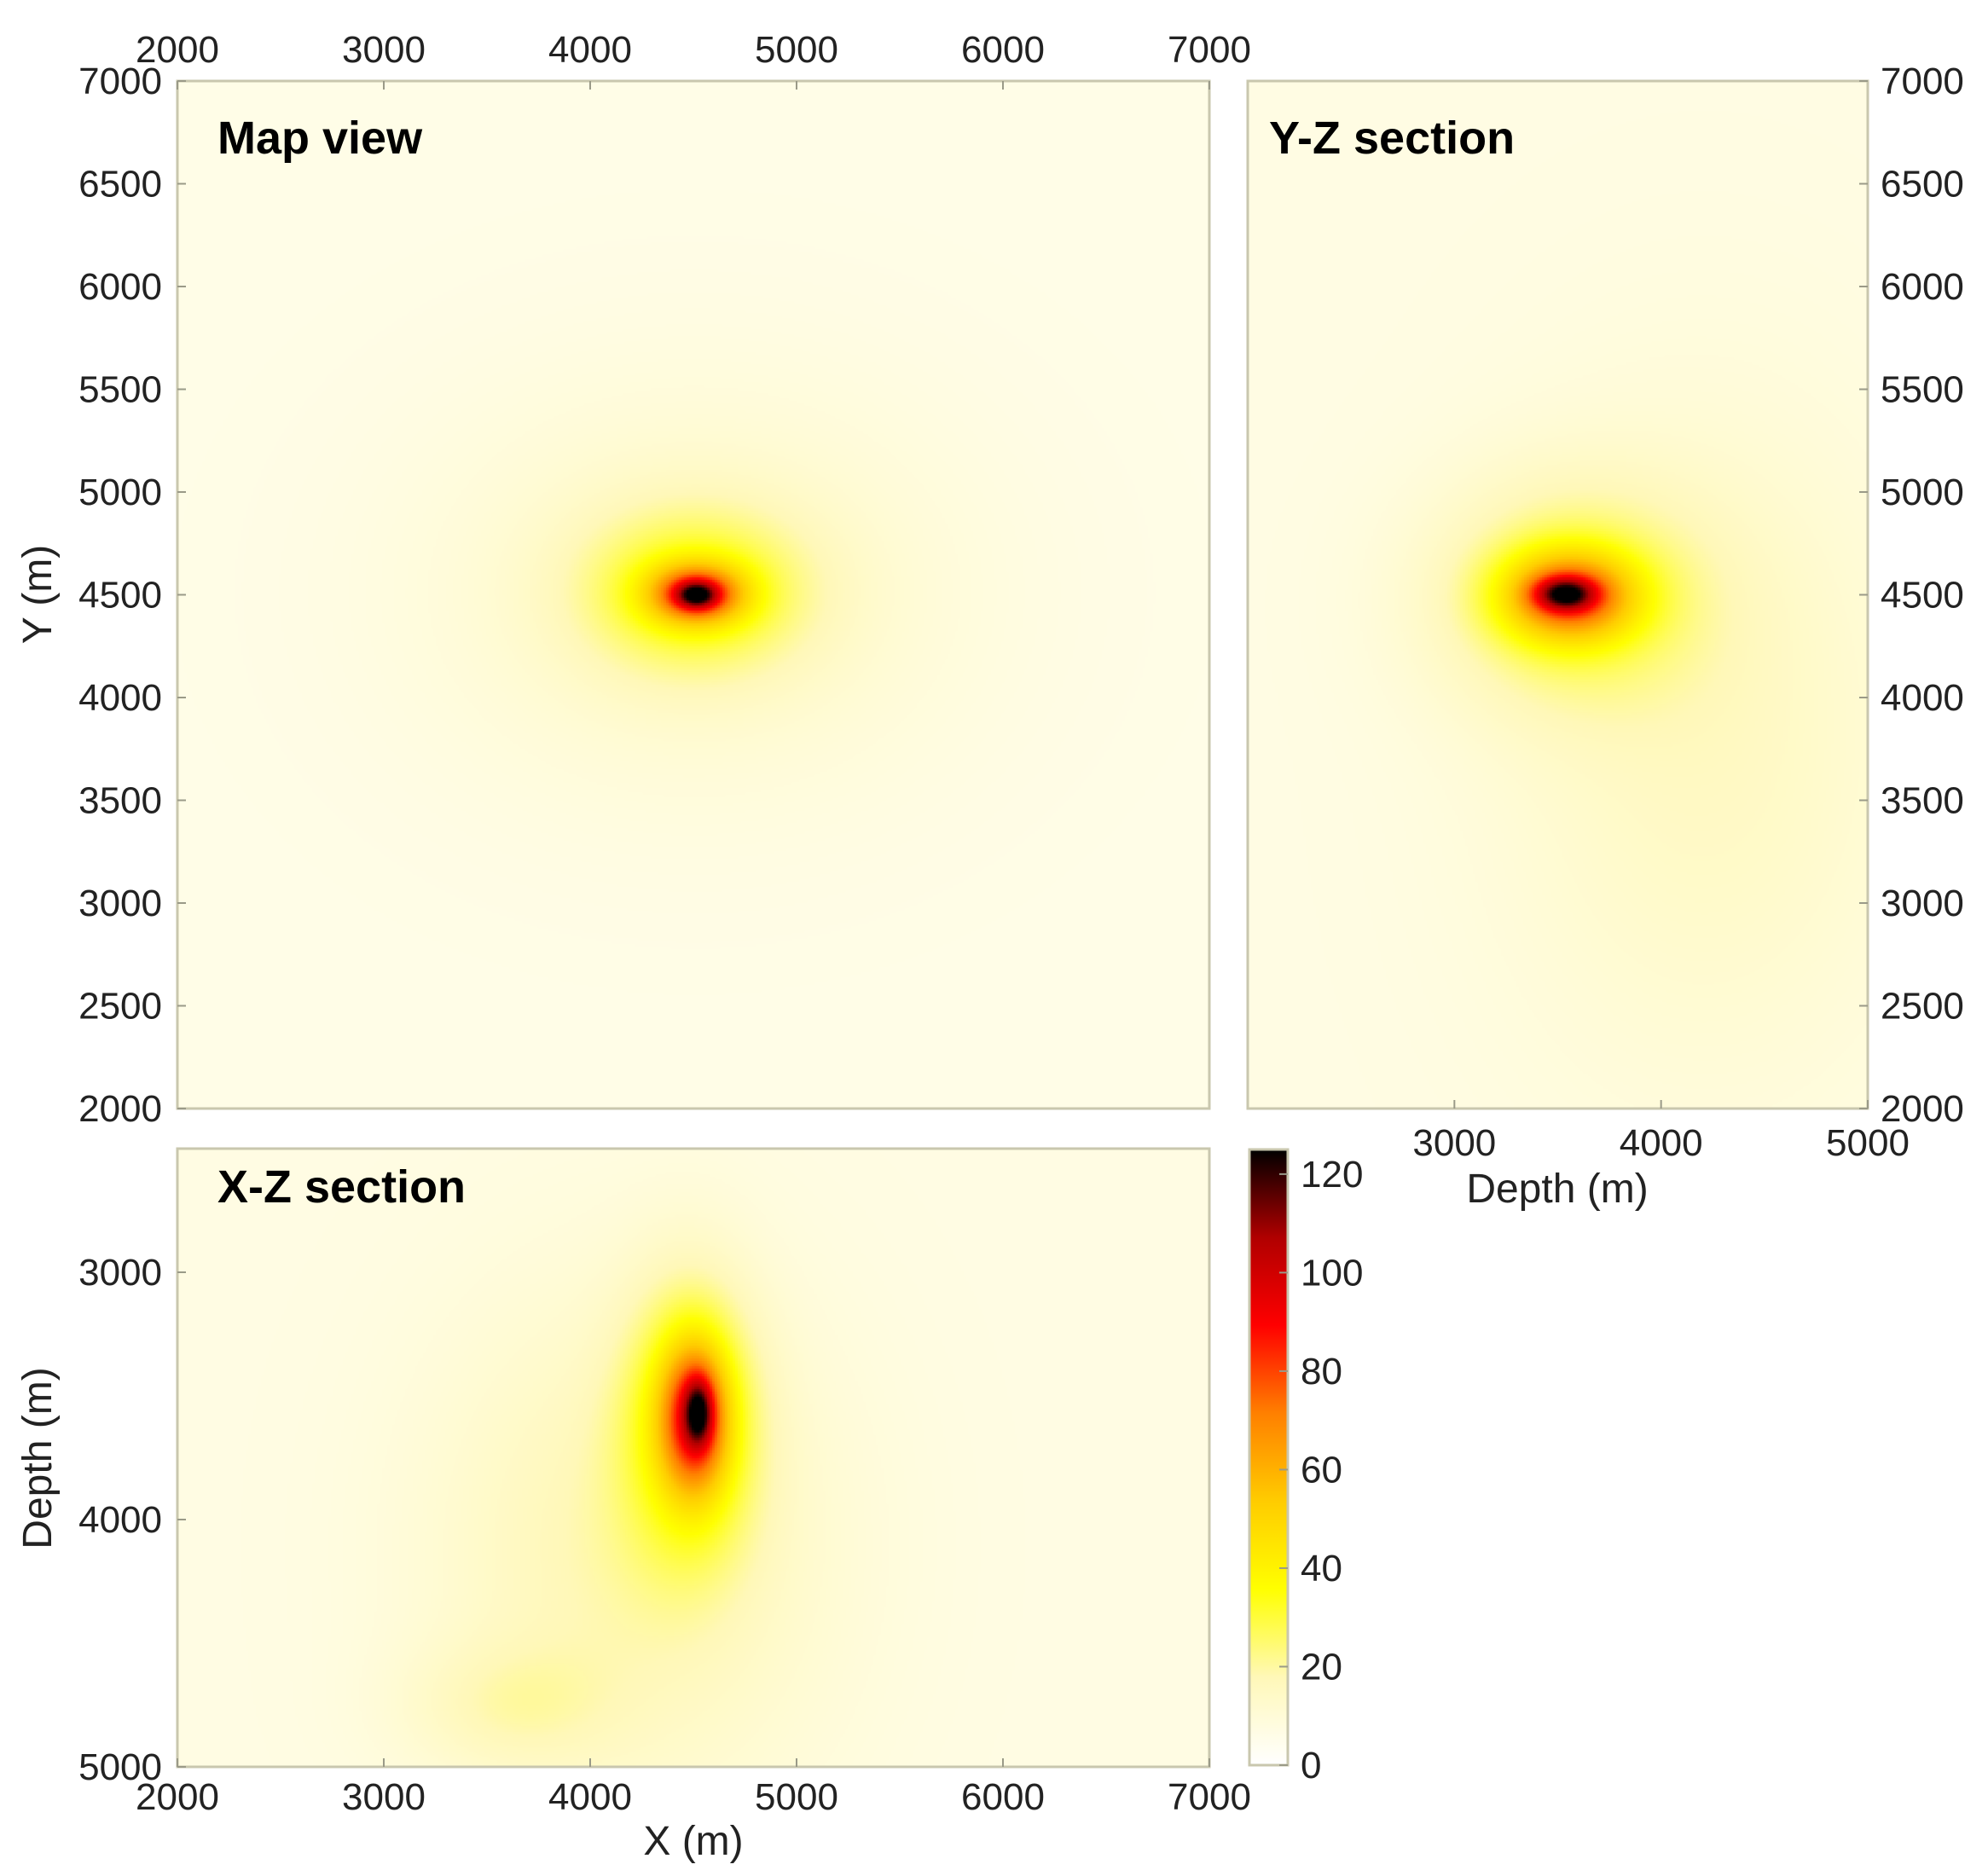 Image resolution: width=1988 pixels, height=1876 pixels. Describe the element at coordinates (1311, 1765) in the screenshot. I see `colorbar-tick-label: 0` at that location.